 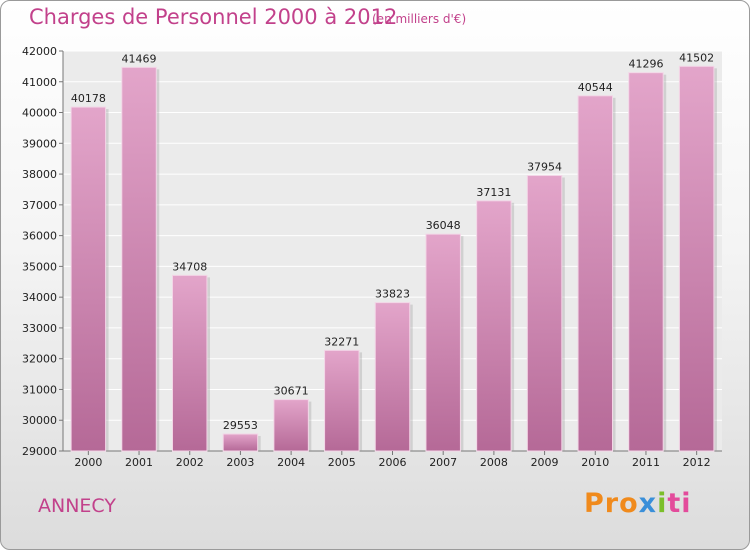 What do you see at coordinates (544, 166) in the screenshot?
I see `data-label: 37954` at bounding box center [544, 166].